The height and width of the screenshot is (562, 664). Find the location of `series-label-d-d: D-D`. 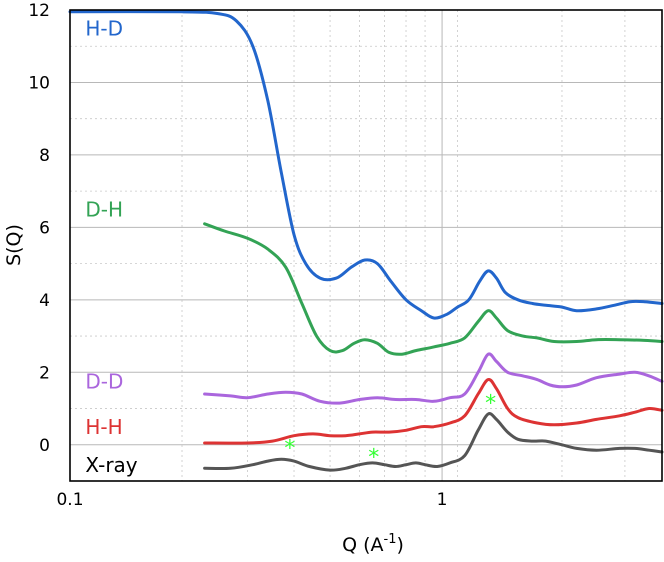

series-label-d-d: D-D is located at coordinates (104, 382).